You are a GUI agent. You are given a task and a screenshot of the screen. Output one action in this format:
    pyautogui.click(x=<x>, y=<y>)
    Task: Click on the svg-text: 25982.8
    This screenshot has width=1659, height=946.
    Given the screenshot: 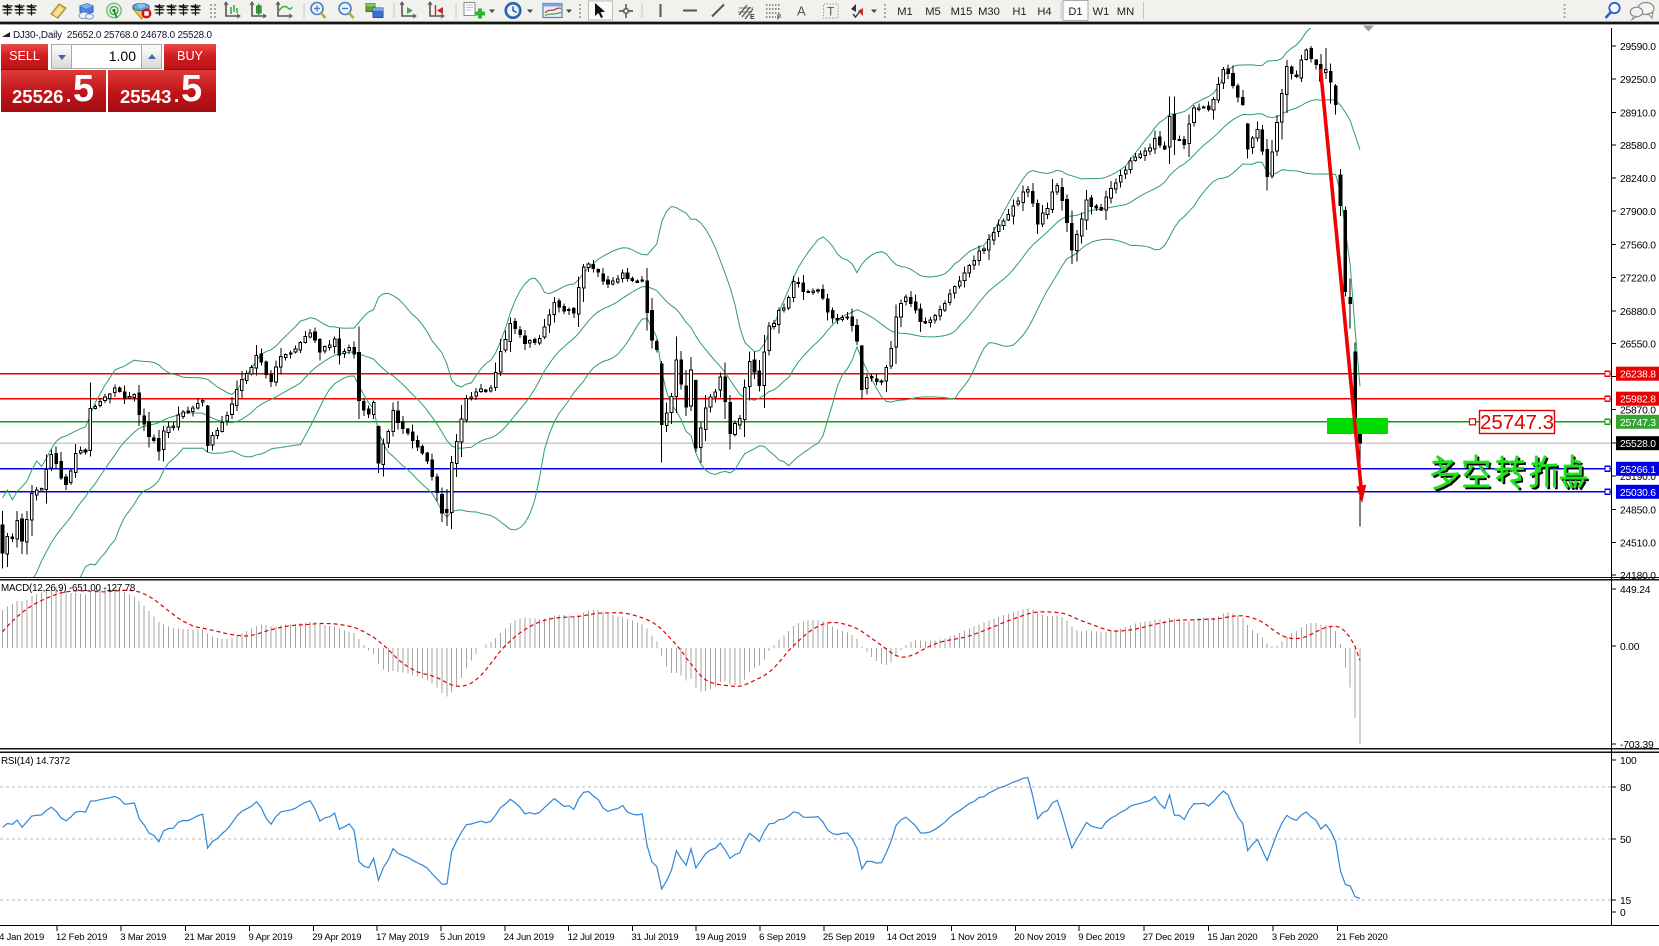 What is the action you would take?
    pyautogui.click(x=1638, y=400)
    